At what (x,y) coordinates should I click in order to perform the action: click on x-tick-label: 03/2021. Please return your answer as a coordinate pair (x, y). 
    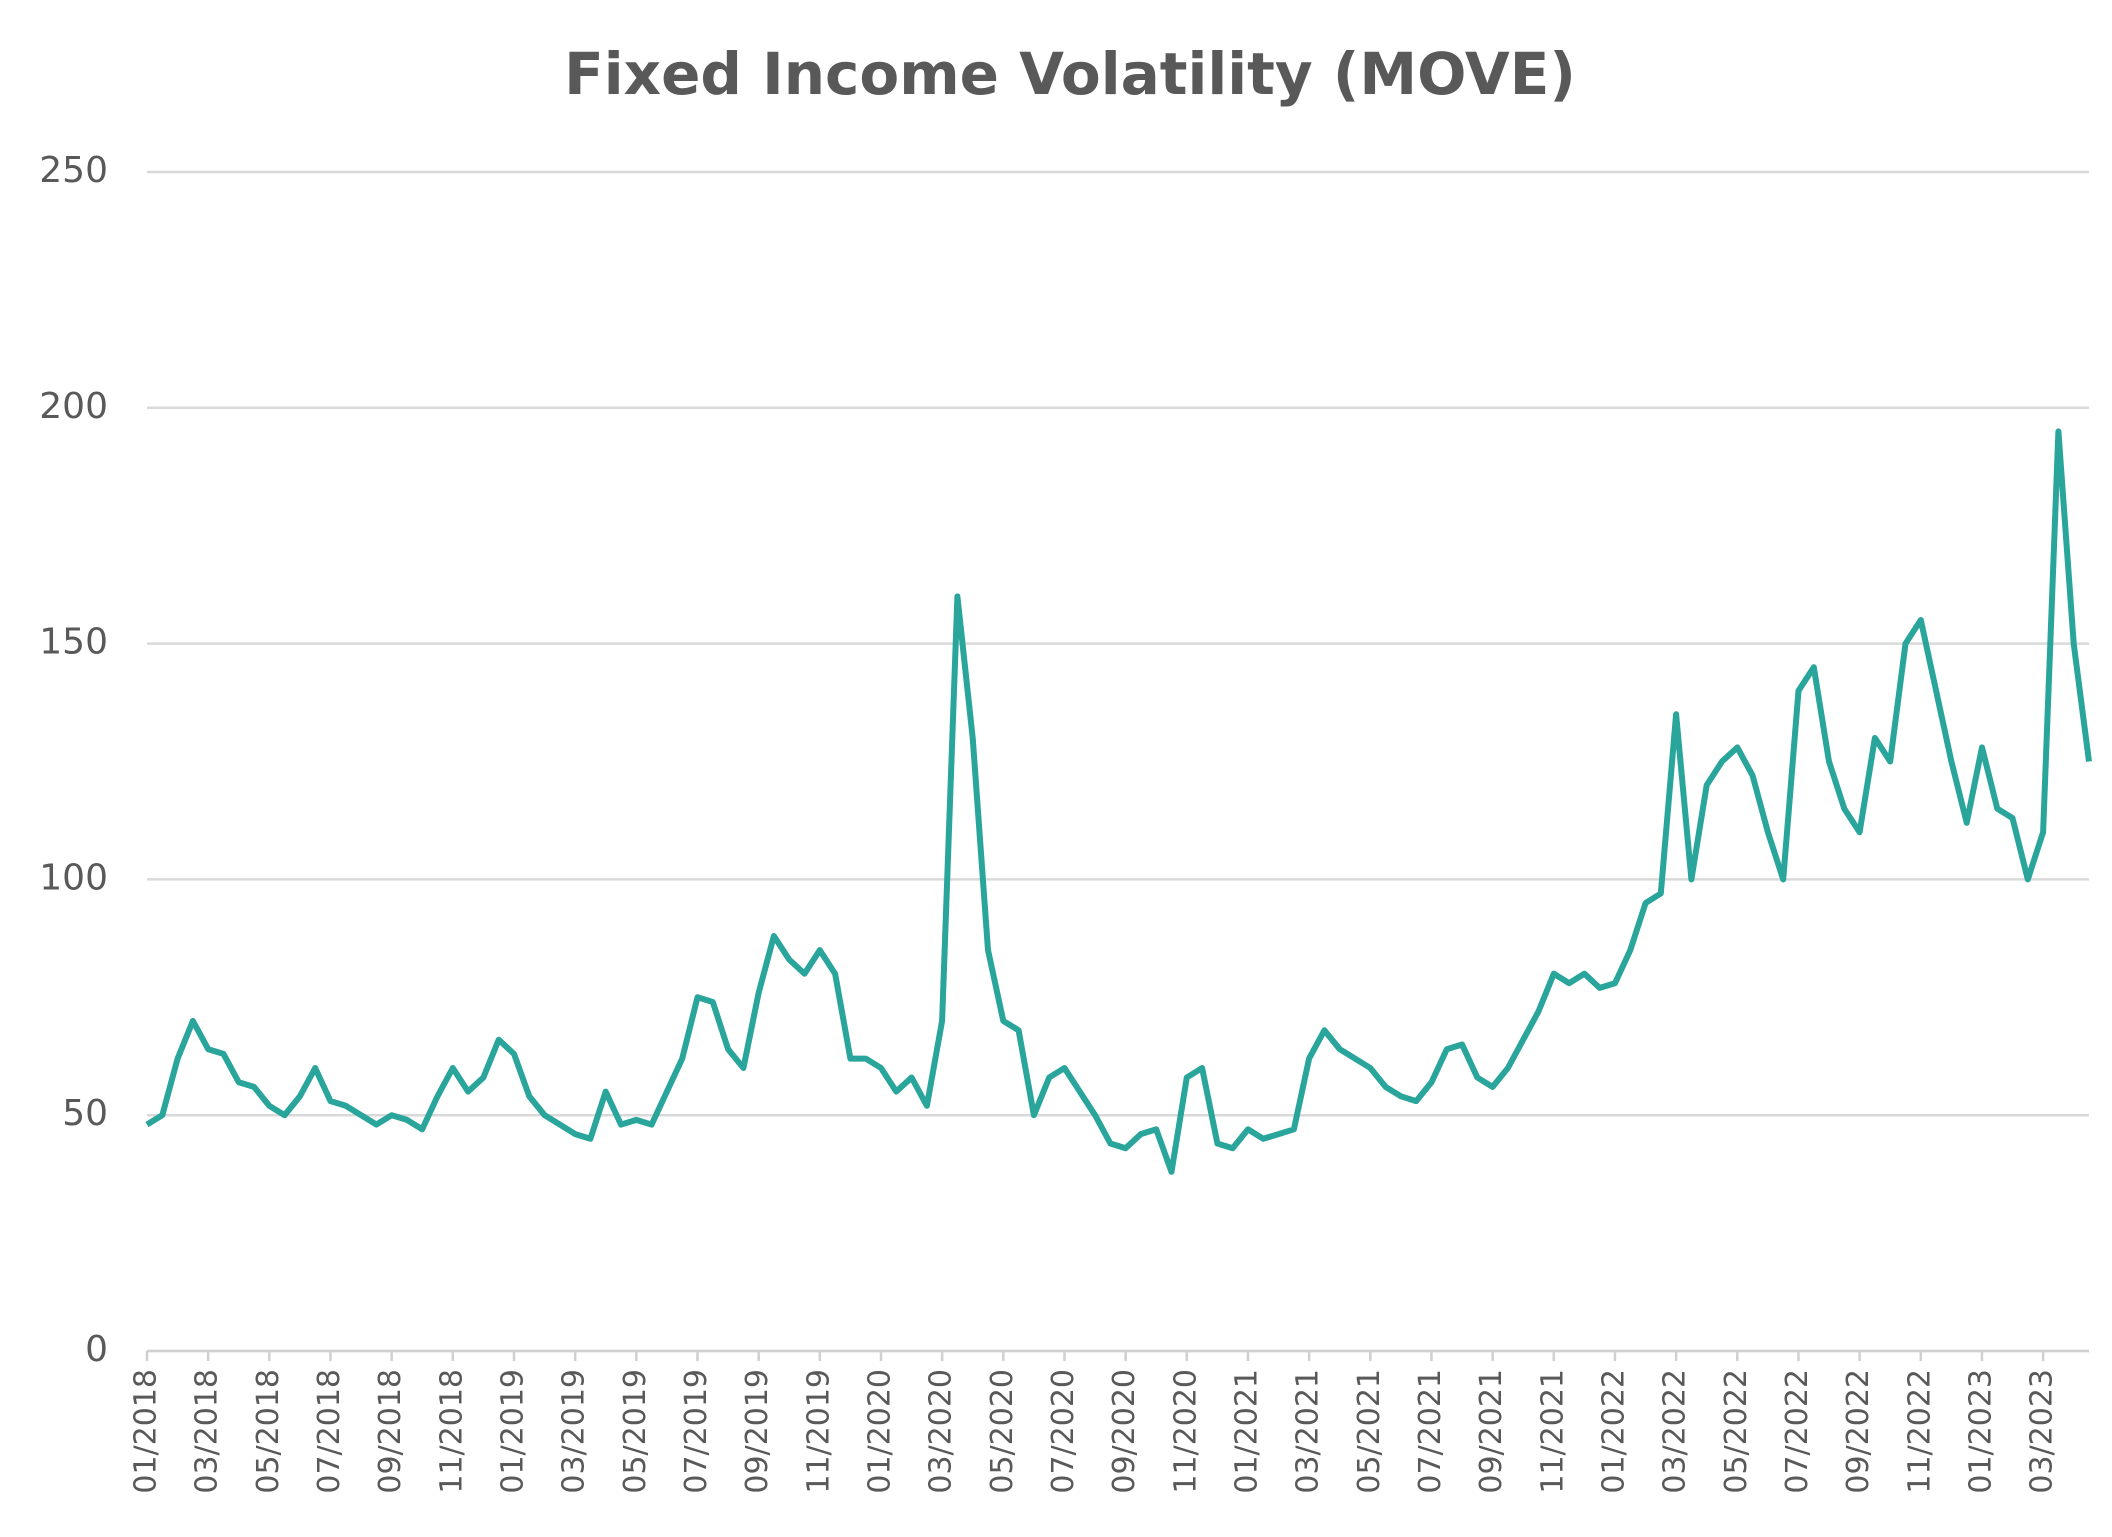
    Looking at the image, I should click on (1308, 1431).